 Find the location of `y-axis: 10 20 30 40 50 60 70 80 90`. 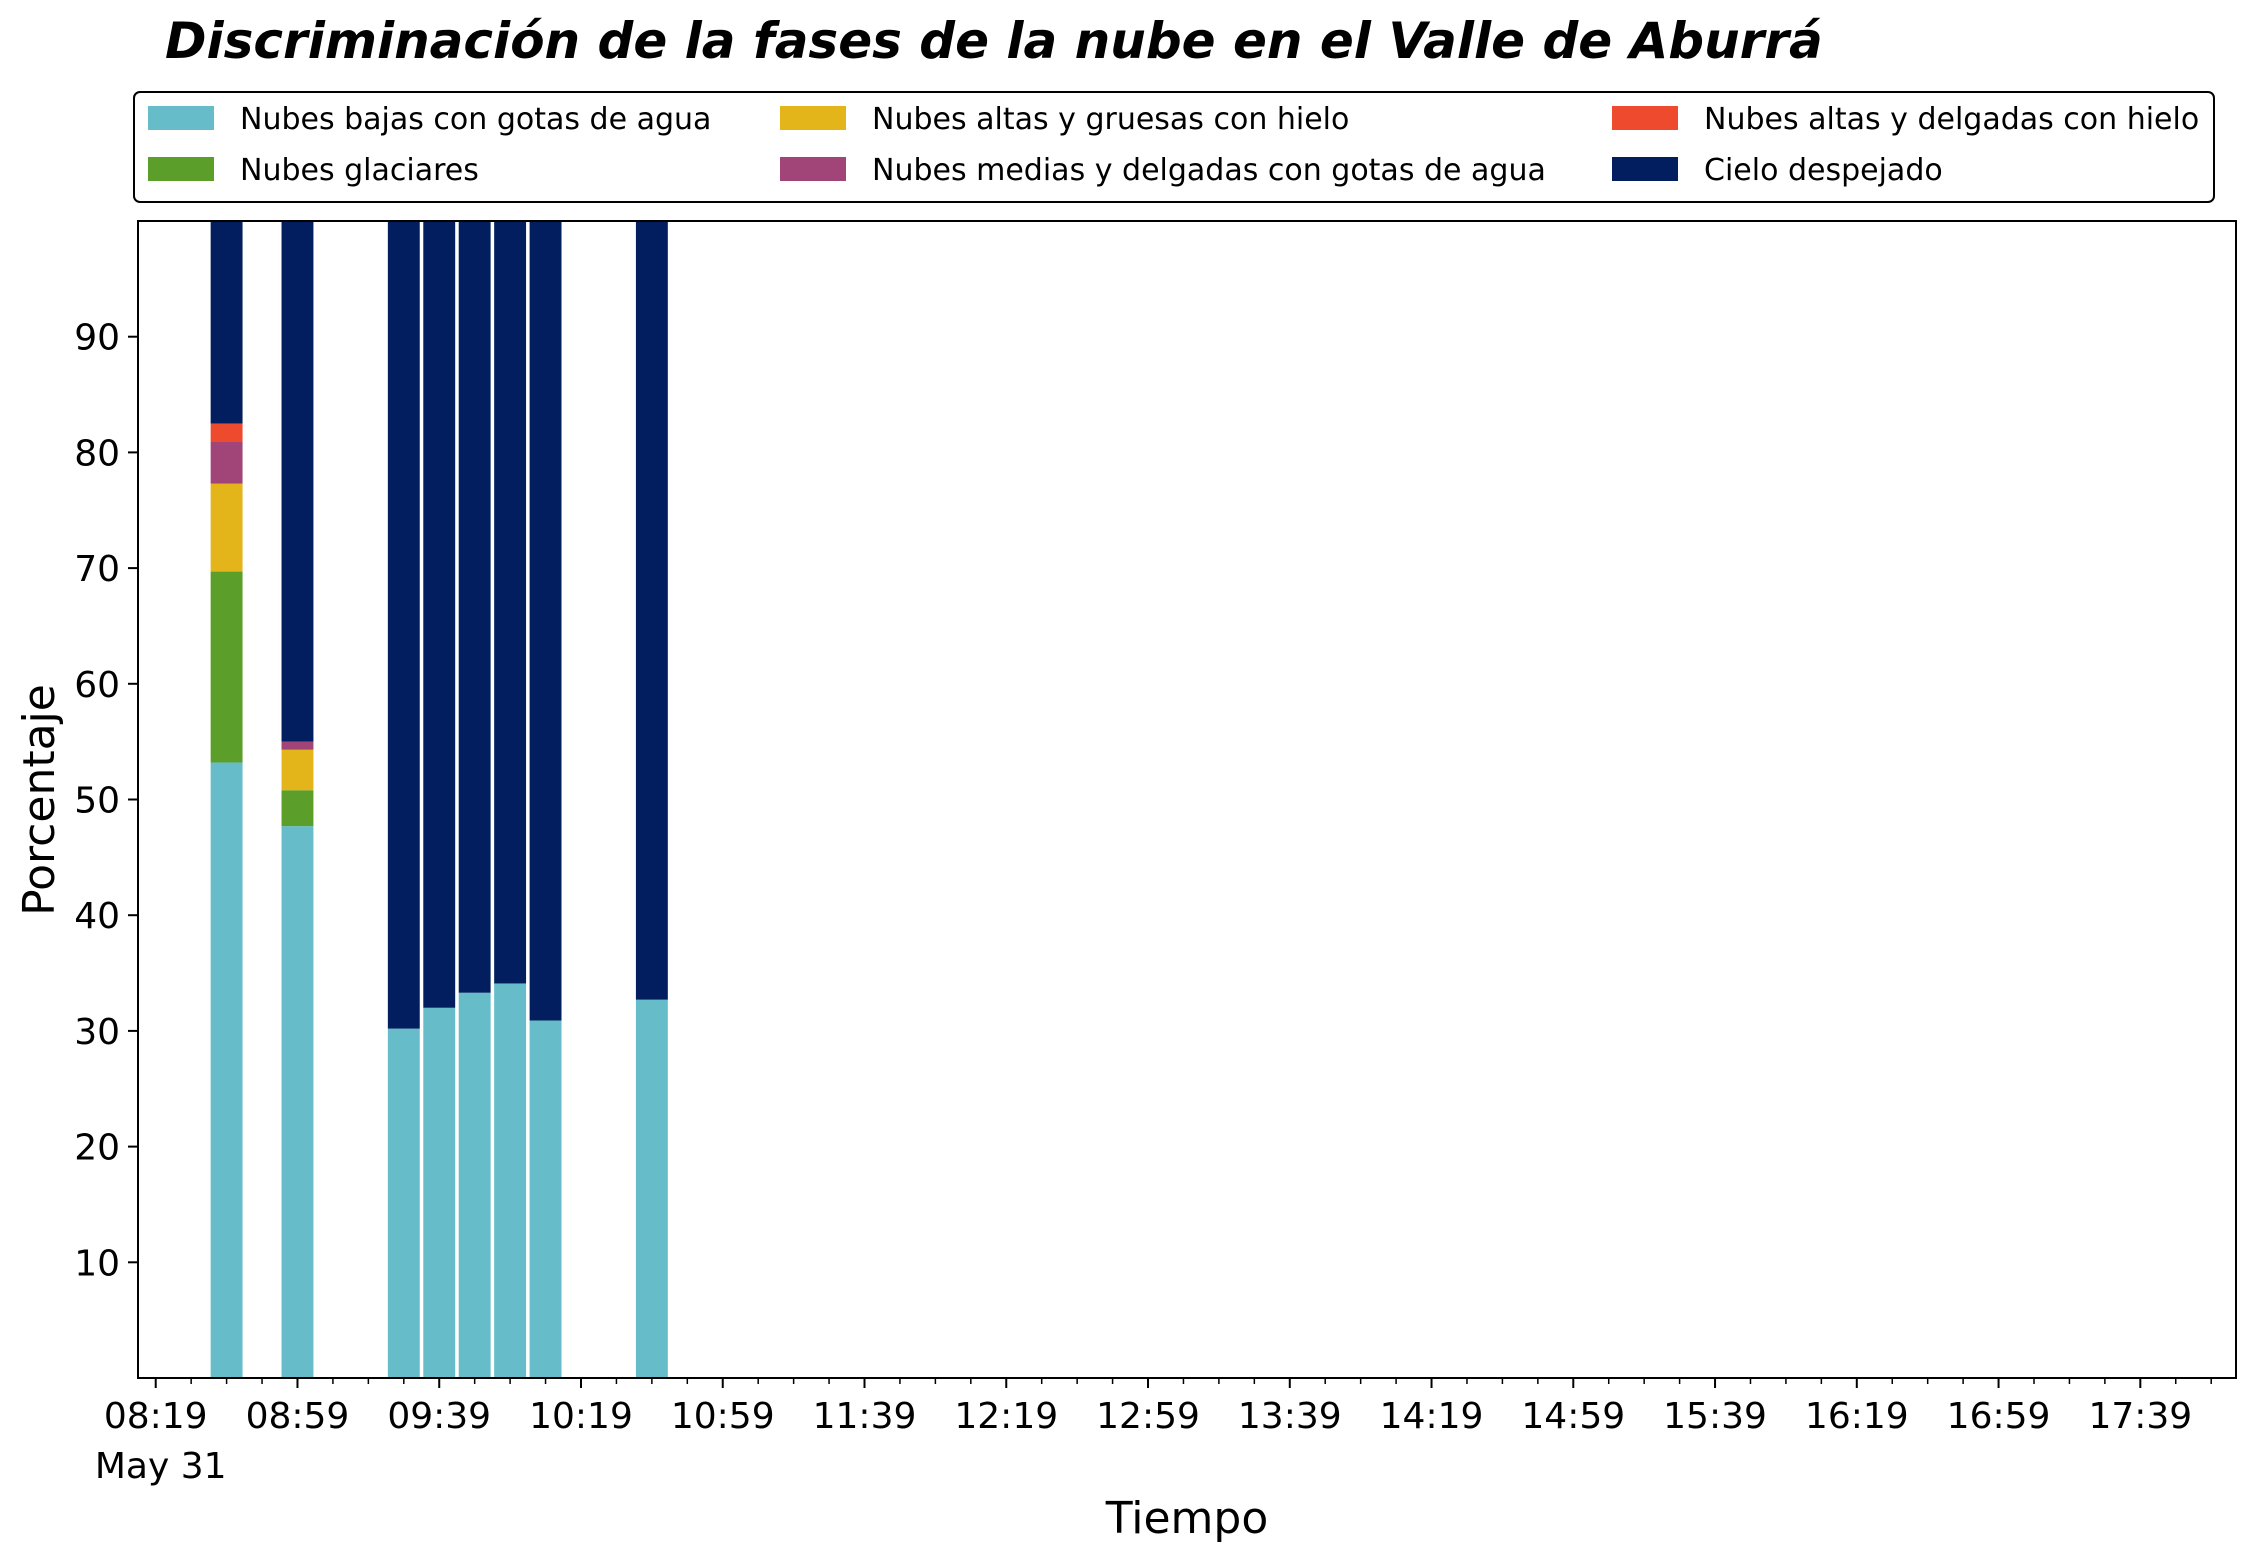

y-axis: 10 20 30 40 50 60 70 80 90 is located at coordinates (106, 801).